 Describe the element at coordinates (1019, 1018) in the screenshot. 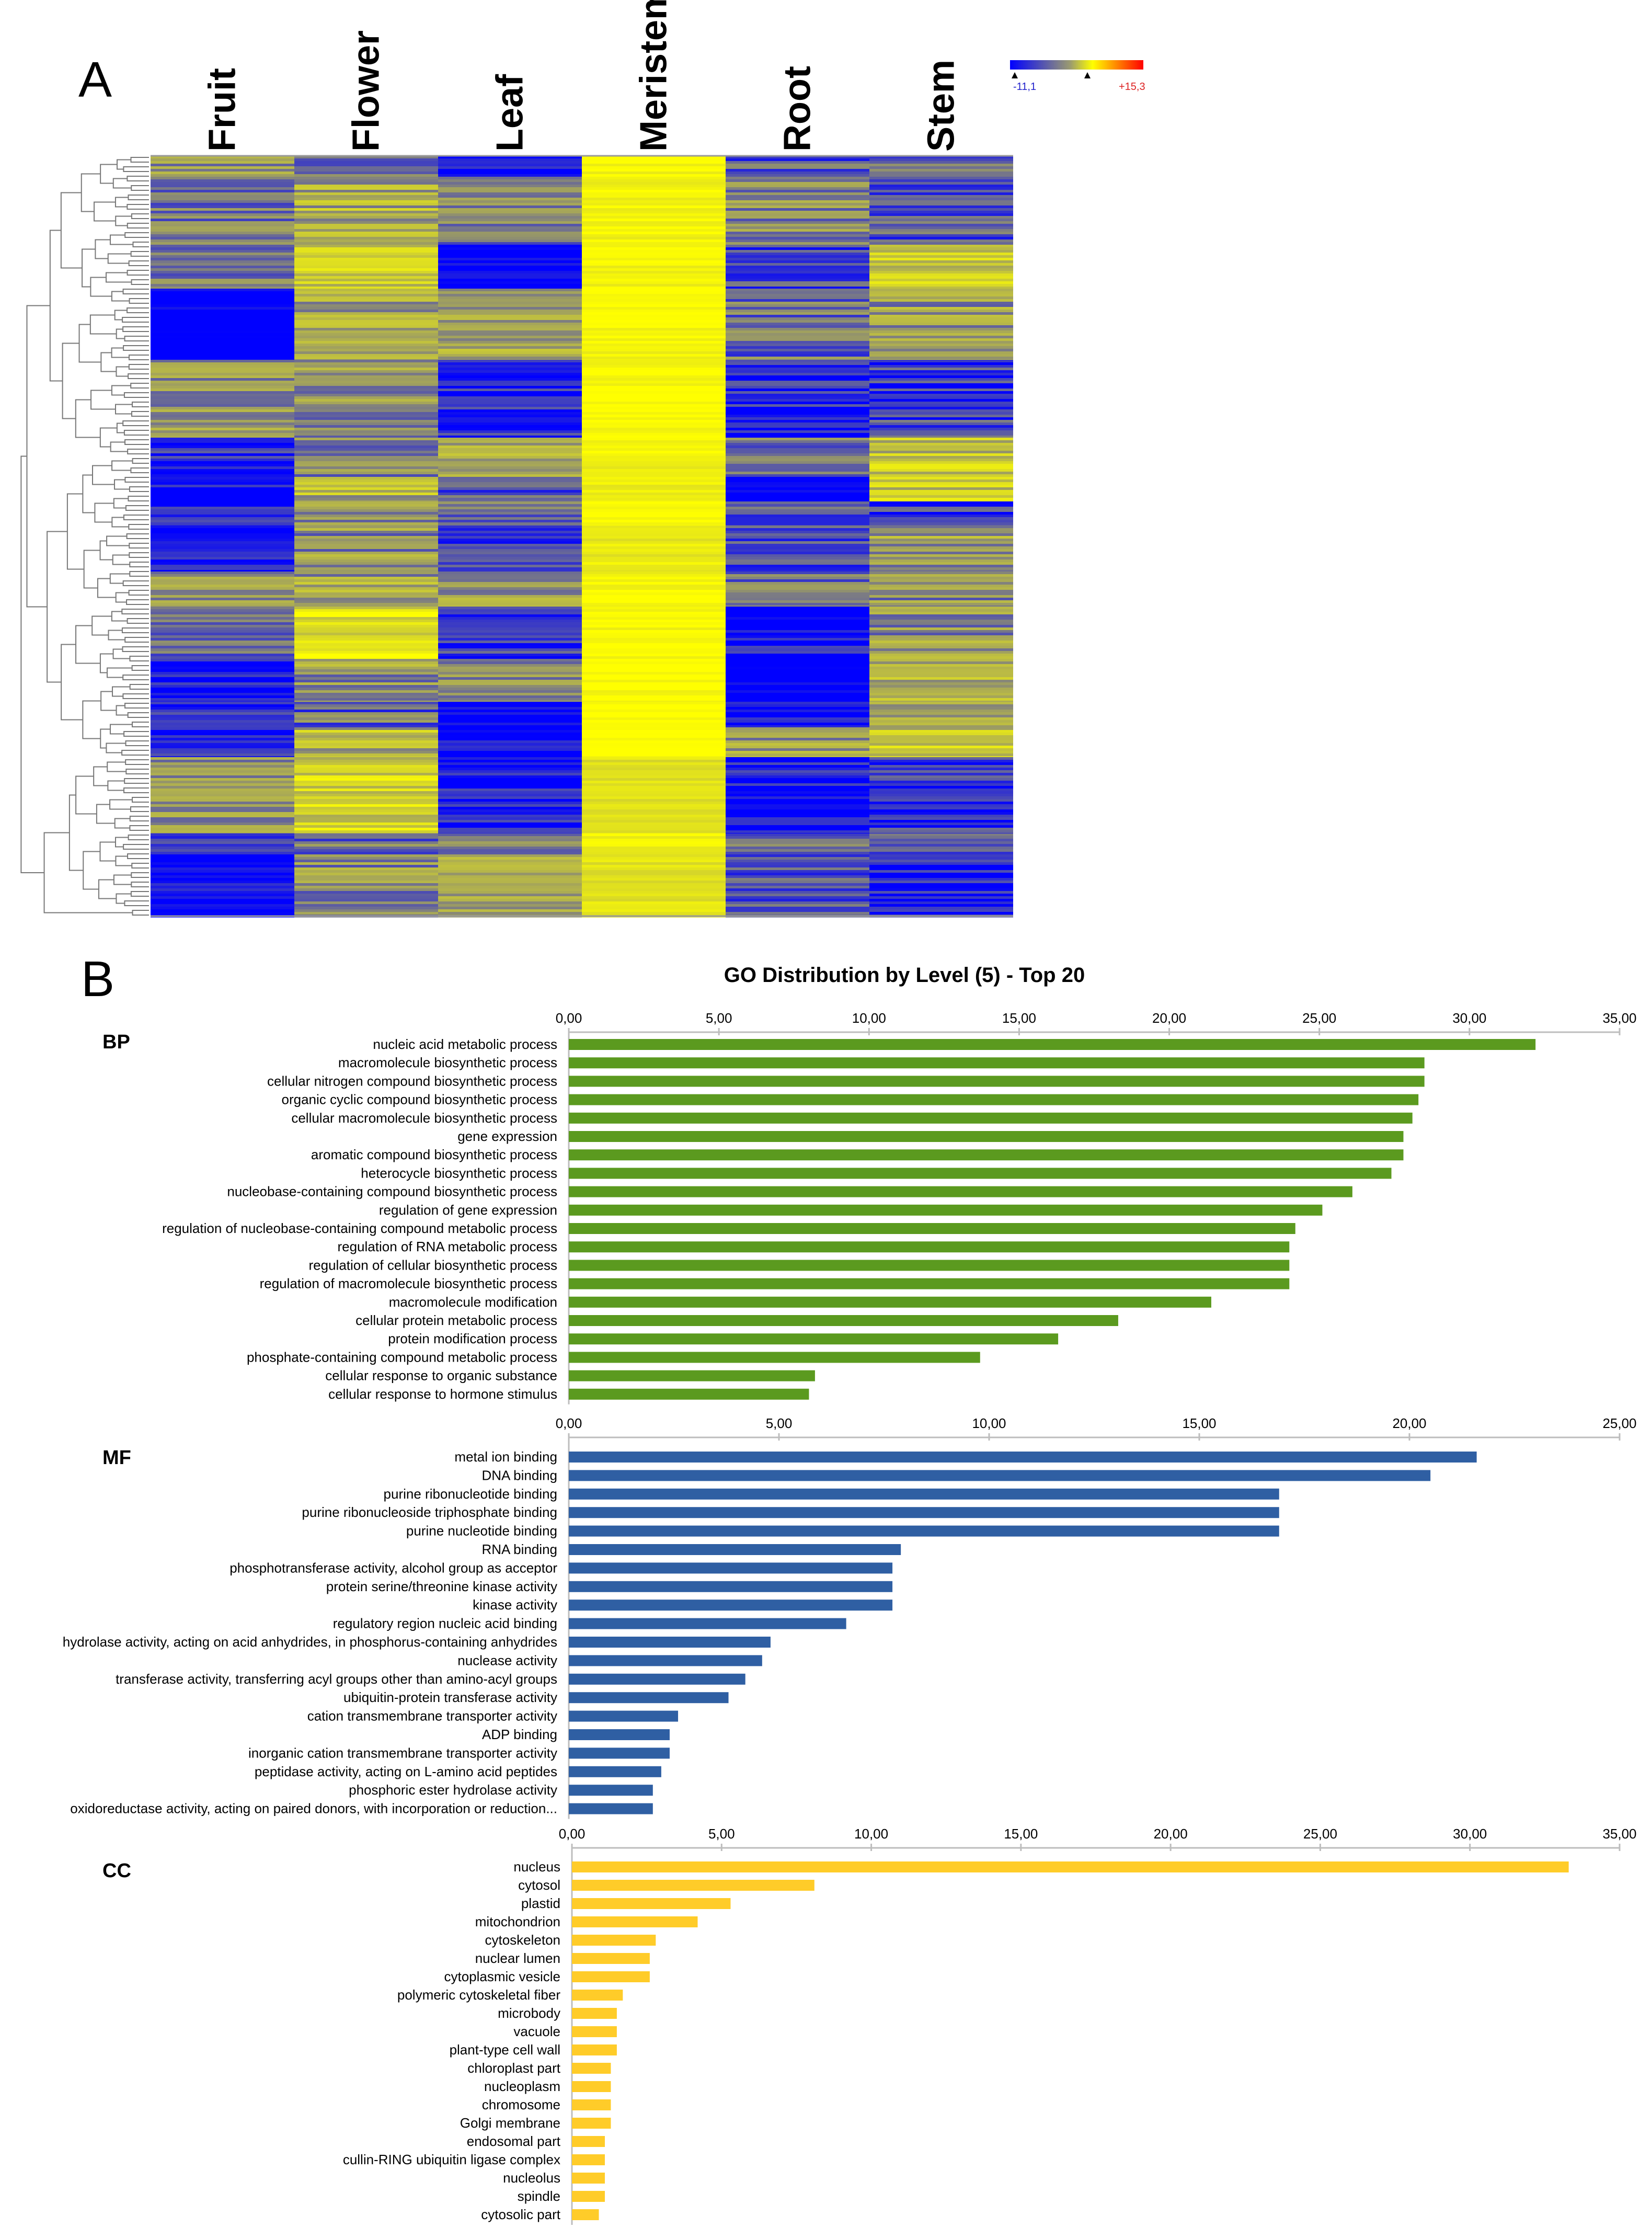

I see `tick-label-bp: 15,00` at that location.